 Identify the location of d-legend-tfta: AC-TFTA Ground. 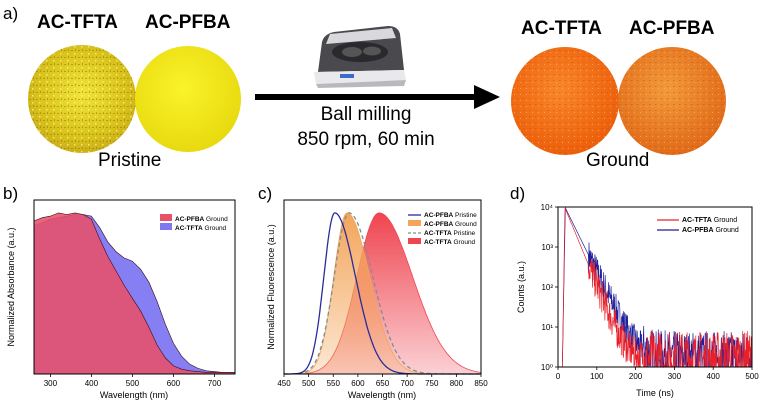
(709, 220).